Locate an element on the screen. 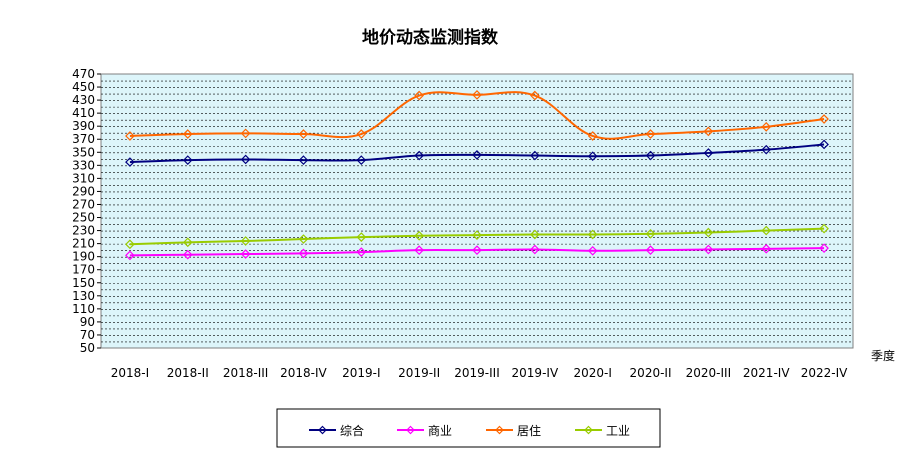 This screenshot has width=916, height=462. y-tick-label: 430 is located at coordinates (83, 100).